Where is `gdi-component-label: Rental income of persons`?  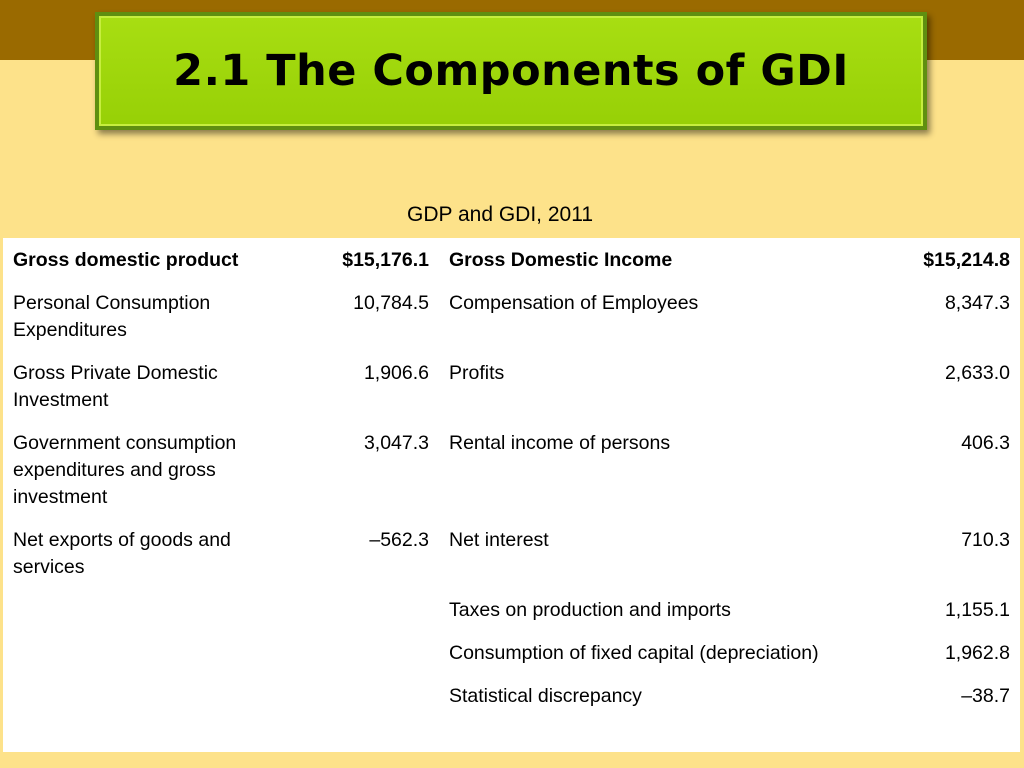
gdi-component-label: Rental income of persons is located at coordinates (560, 443).